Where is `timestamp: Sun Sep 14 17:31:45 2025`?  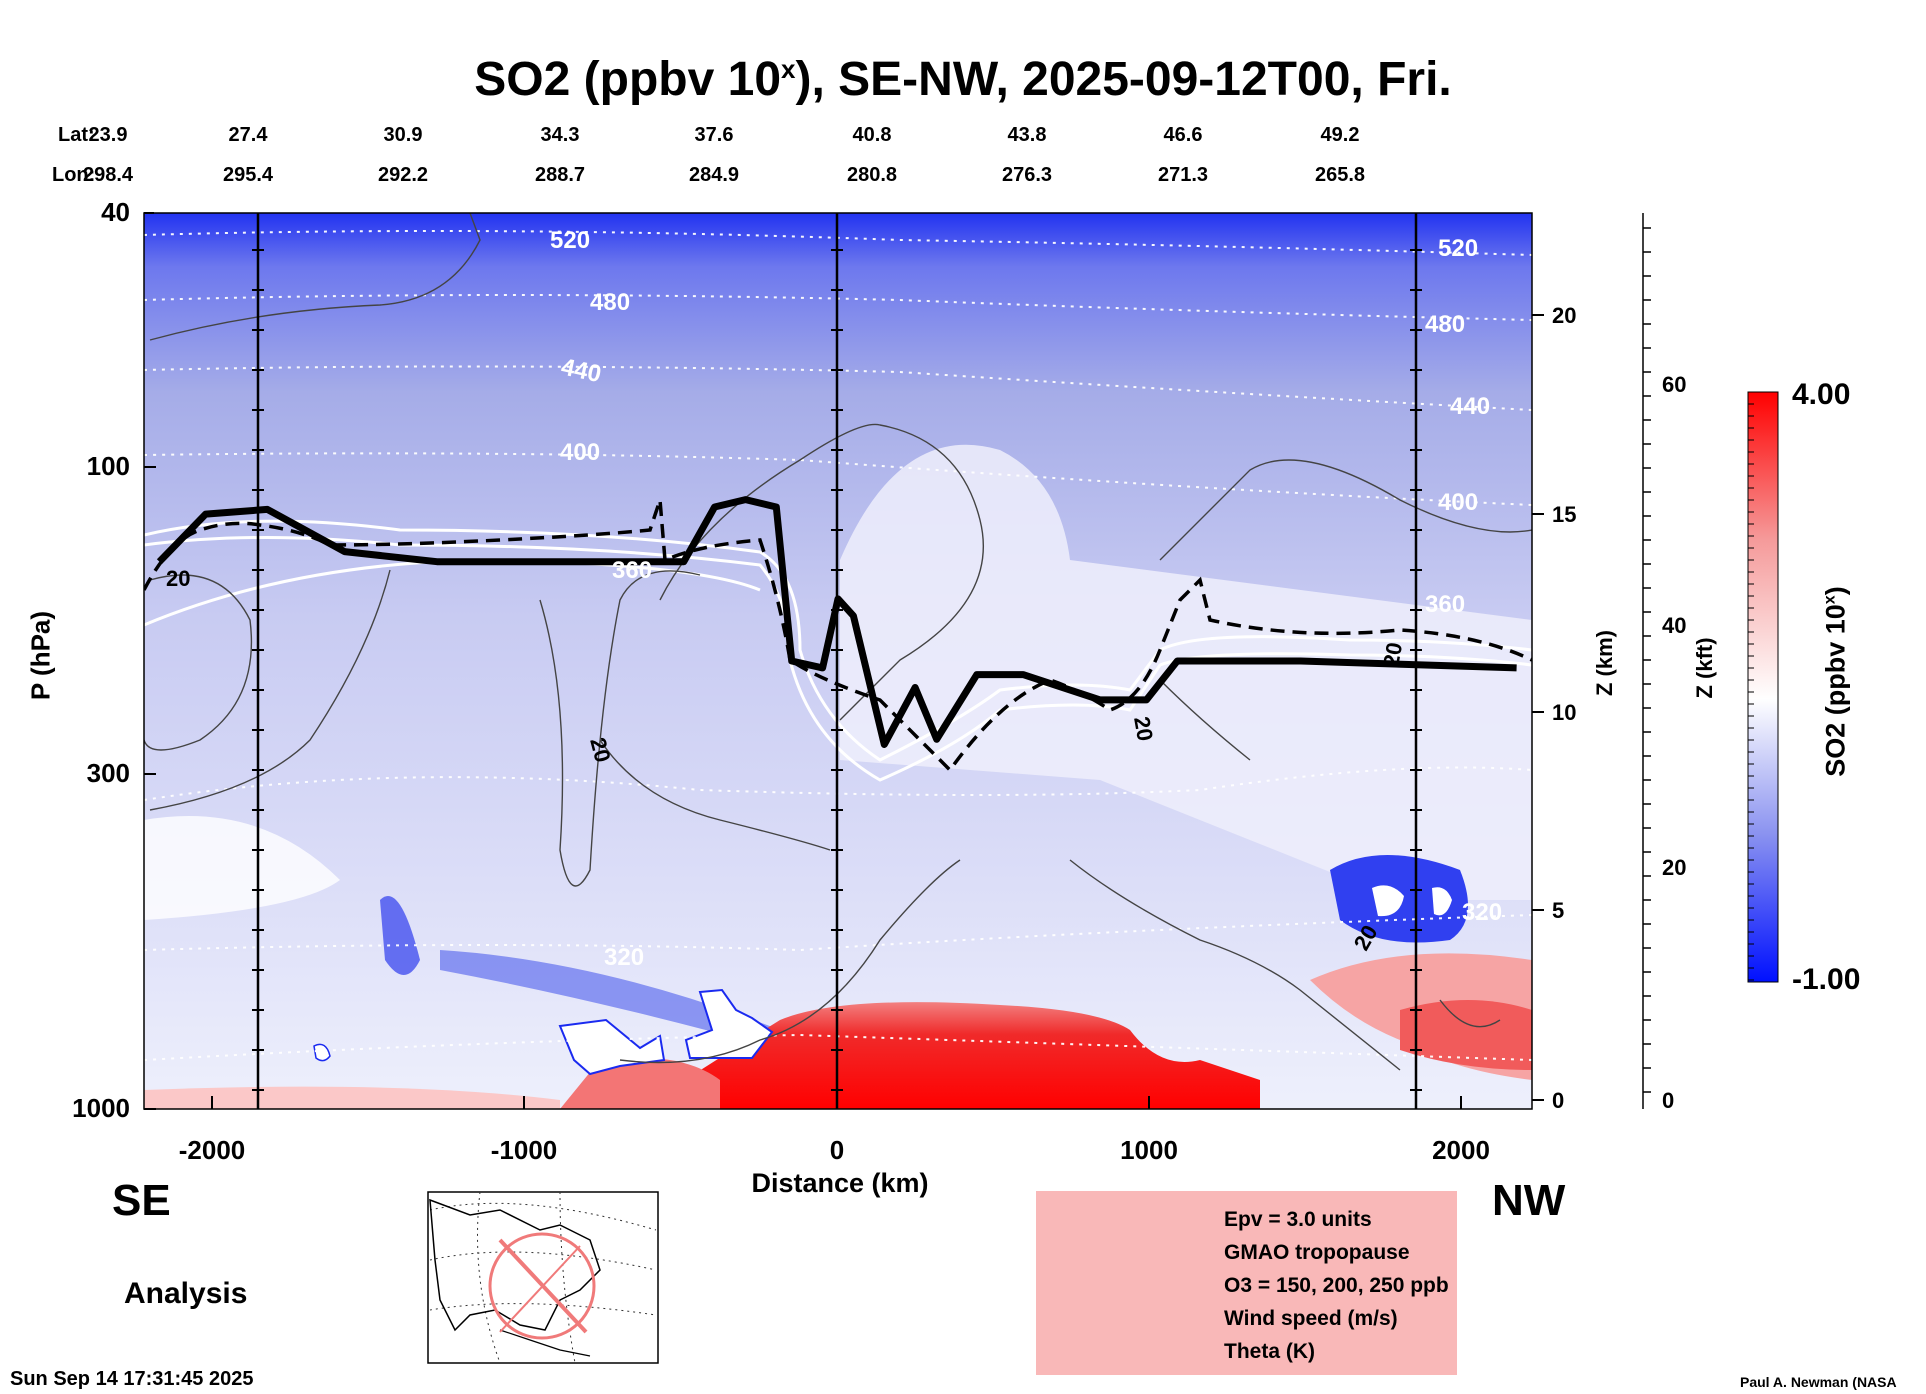 timestamp: Sun Sep 14 17:31:45 2025 is located at coordinates (132, 1379).